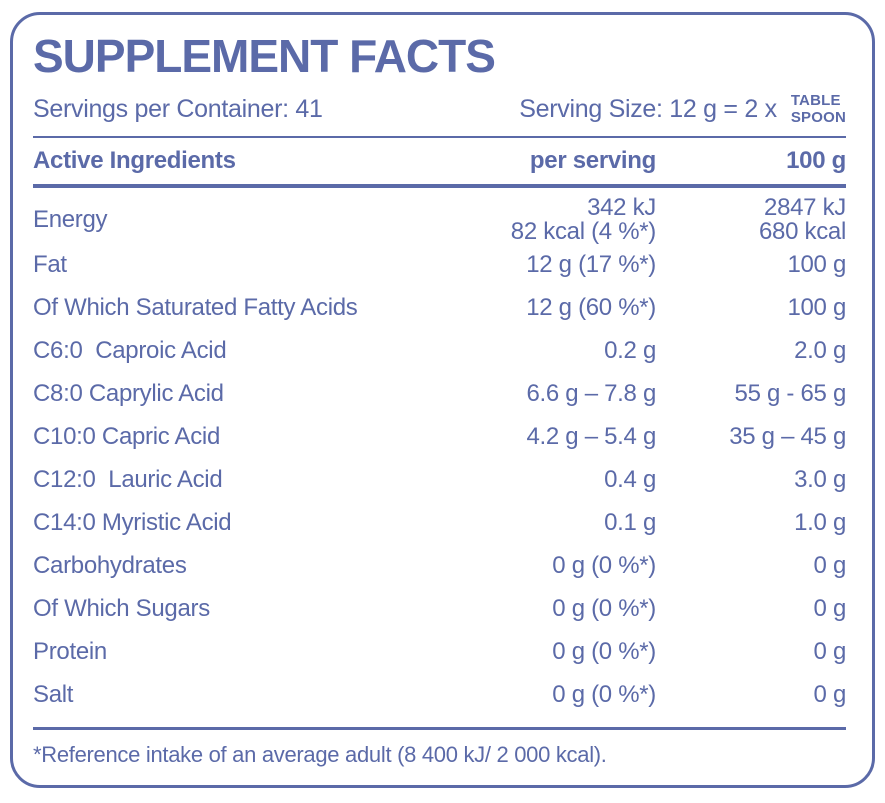 The width and height of the screenshot is (885, 803). What do you see at coordinates (439, 566) in the screenshot?
I see `table-row: Carbohydrates 0 g (0 %*) 0 g` at bounding box center [439, 566].